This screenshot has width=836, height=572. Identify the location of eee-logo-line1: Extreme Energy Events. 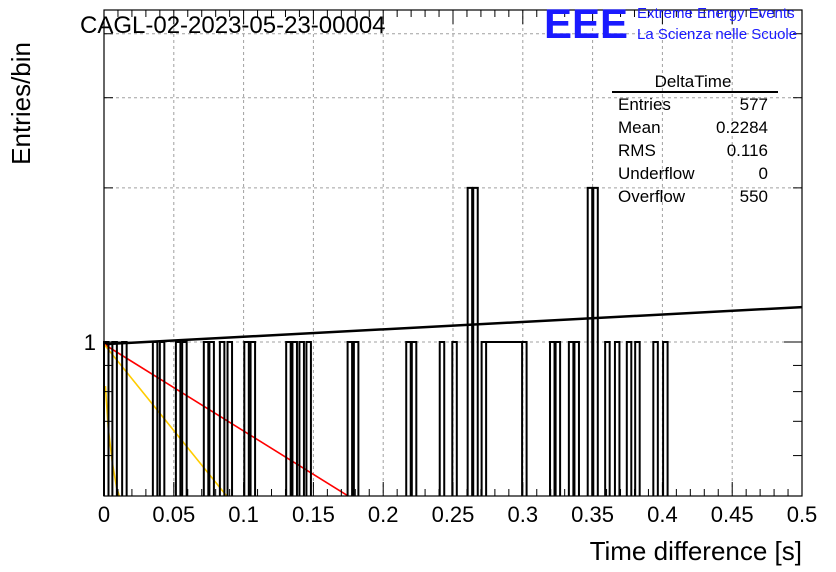
(716, 13).